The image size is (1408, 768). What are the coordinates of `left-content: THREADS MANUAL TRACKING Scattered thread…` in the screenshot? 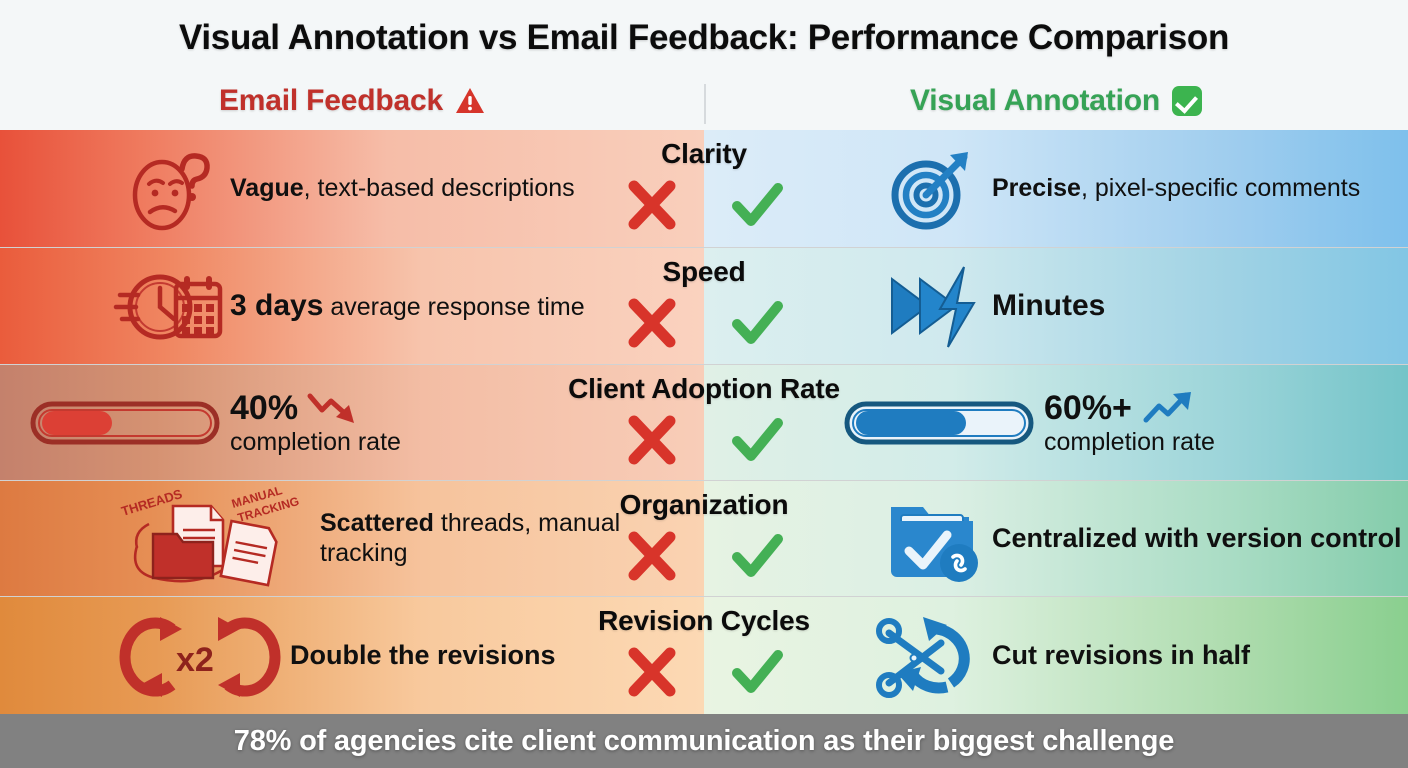 It's located at (400, 538).